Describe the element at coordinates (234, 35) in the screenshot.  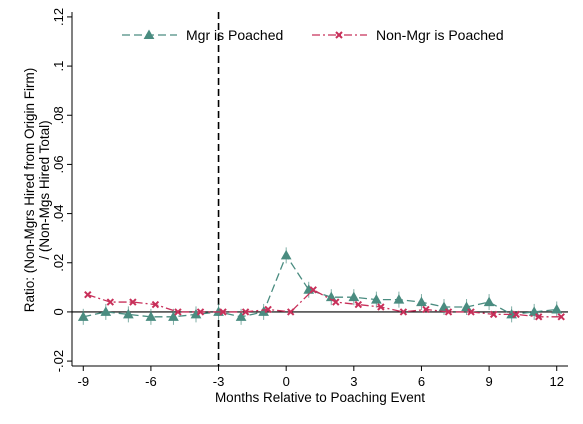
I see `legend-label: Mgr is Poached` at that location.